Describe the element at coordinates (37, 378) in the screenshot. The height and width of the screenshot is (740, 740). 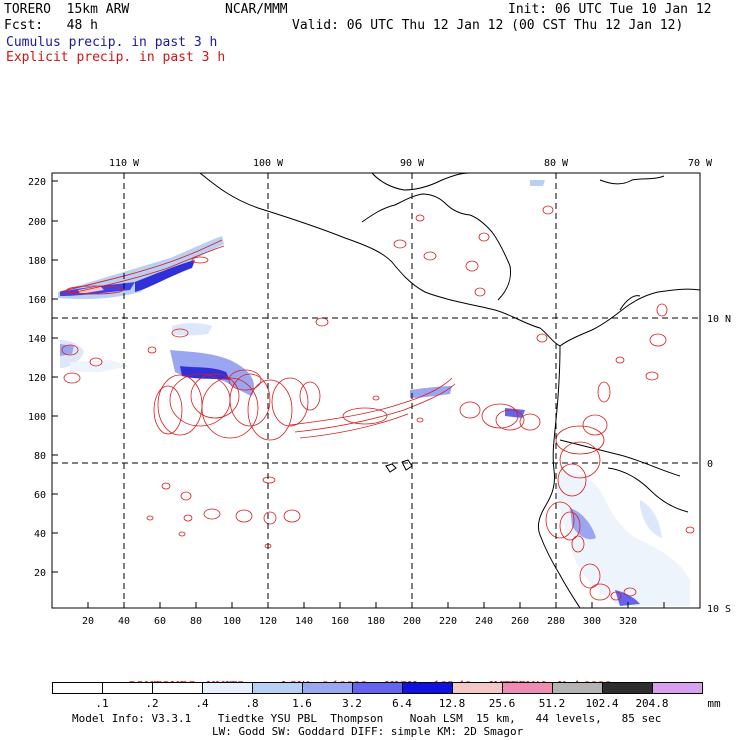
I see `grid-label-y: 120` at that location.